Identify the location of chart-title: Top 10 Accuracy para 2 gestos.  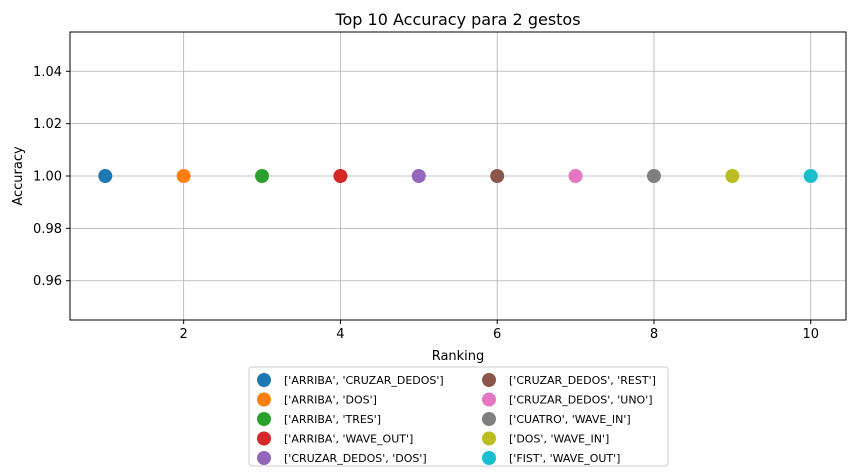
(457, 19).